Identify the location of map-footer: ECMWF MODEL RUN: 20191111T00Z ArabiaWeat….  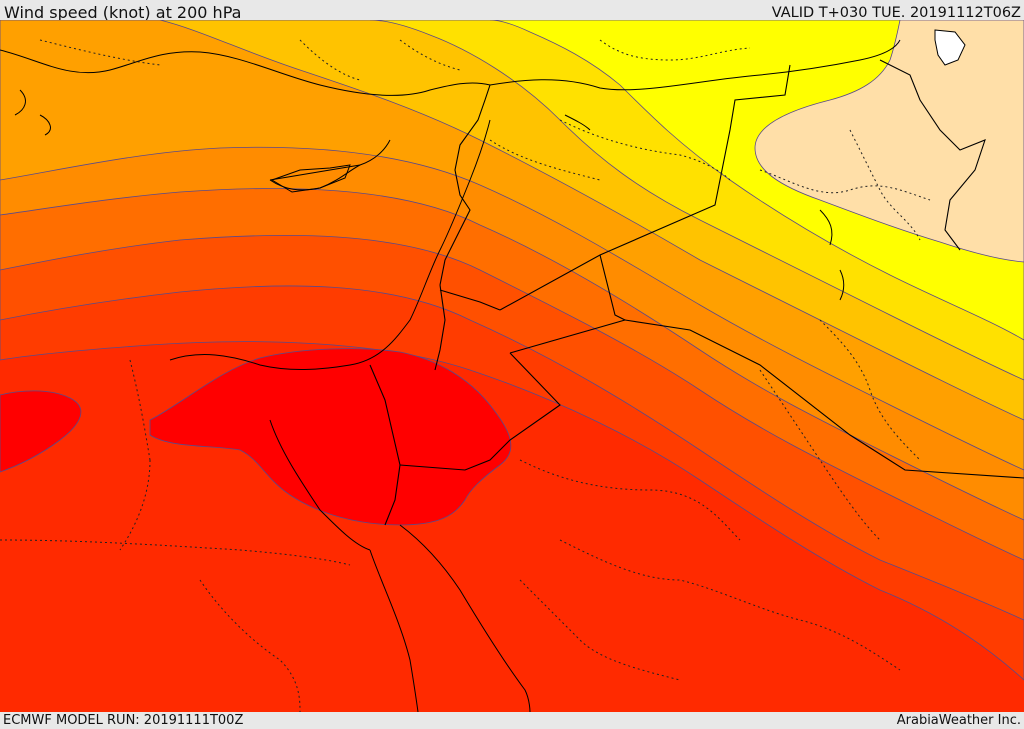
(512, 720).